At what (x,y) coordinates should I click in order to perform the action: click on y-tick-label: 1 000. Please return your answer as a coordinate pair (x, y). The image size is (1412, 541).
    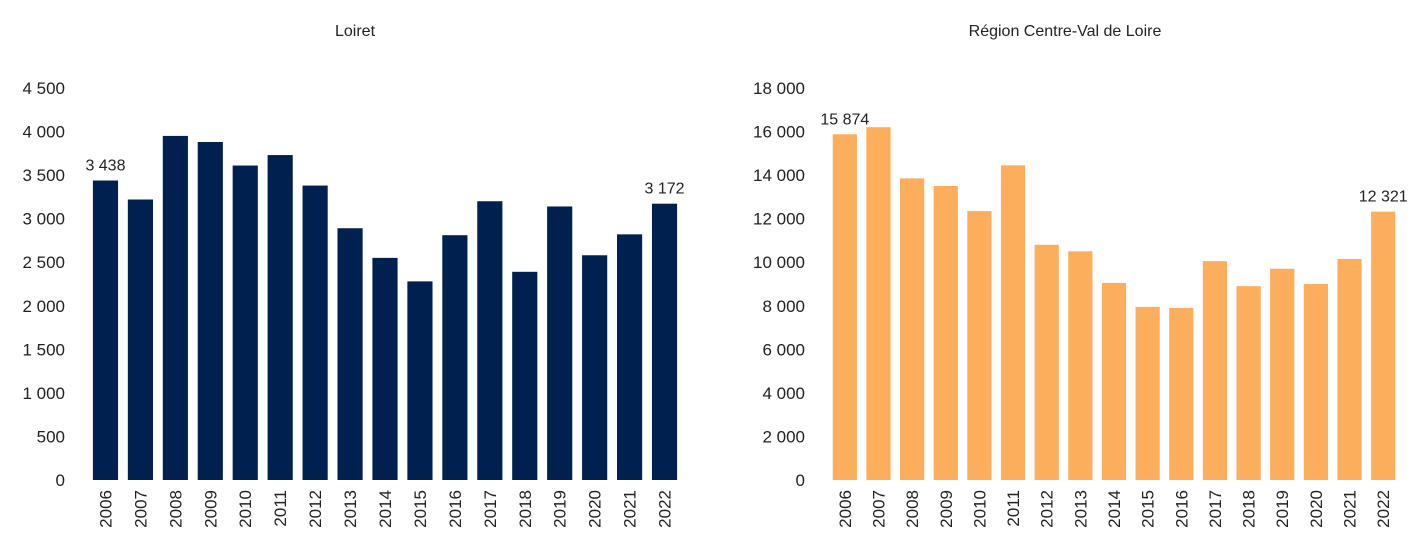
    Looking at the image, I should click on (43, 393).